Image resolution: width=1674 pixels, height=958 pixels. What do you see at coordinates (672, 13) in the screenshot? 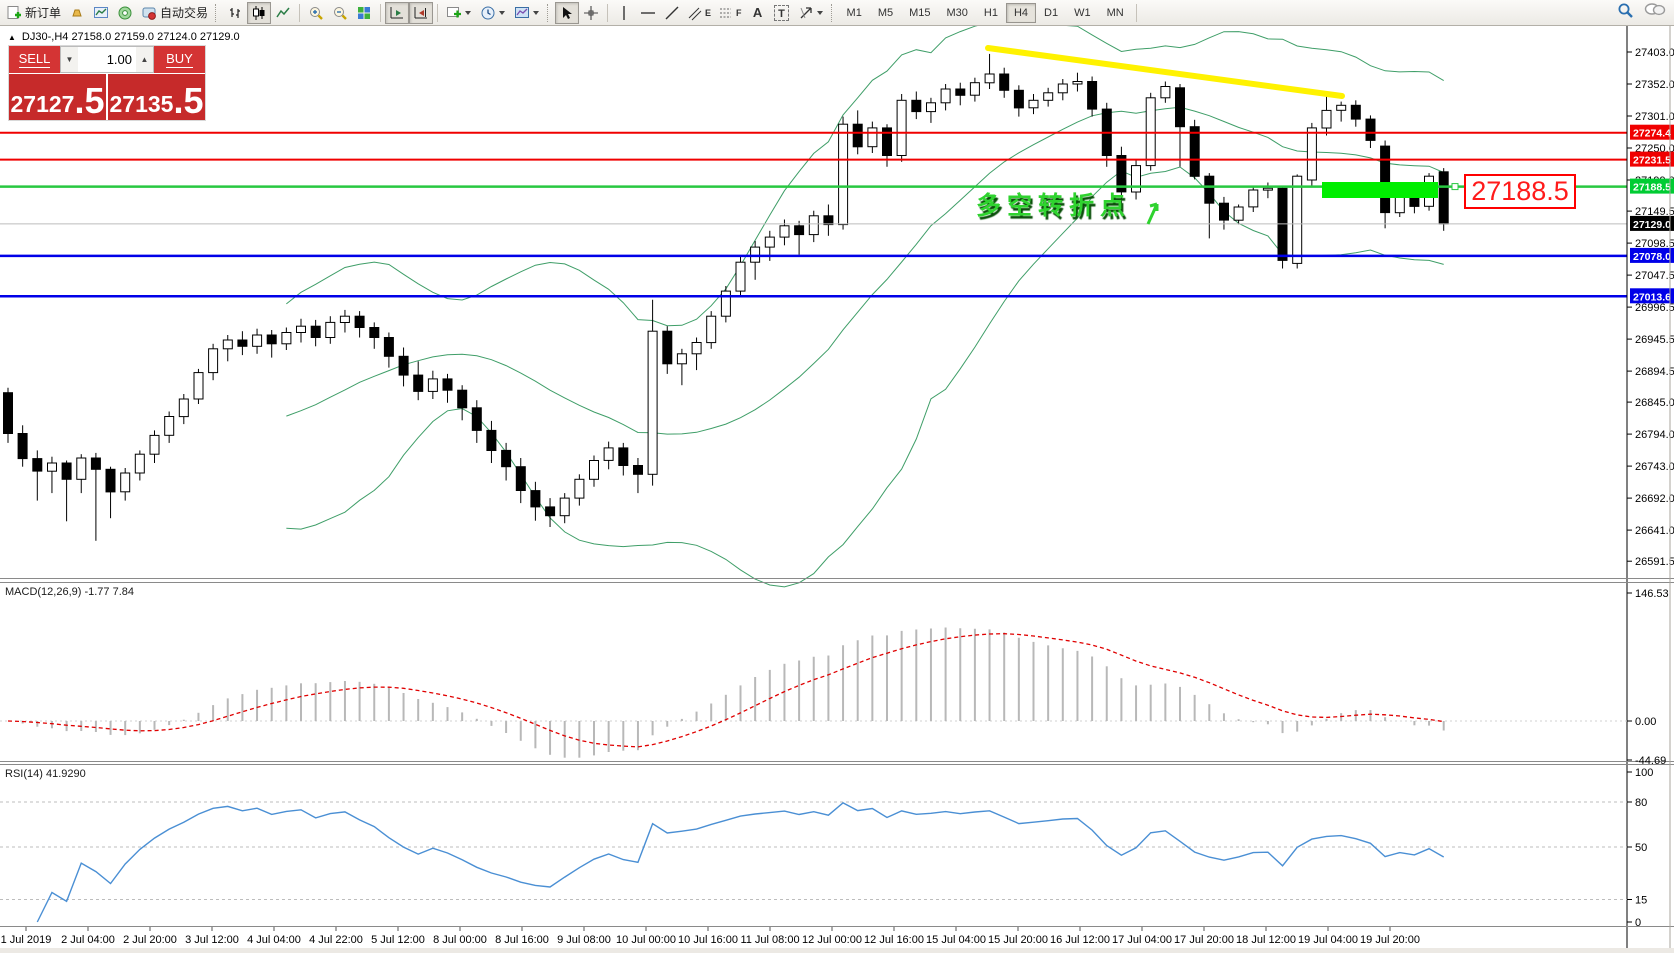
I see `trendline-tool-button` at bounding box center [672, 13].